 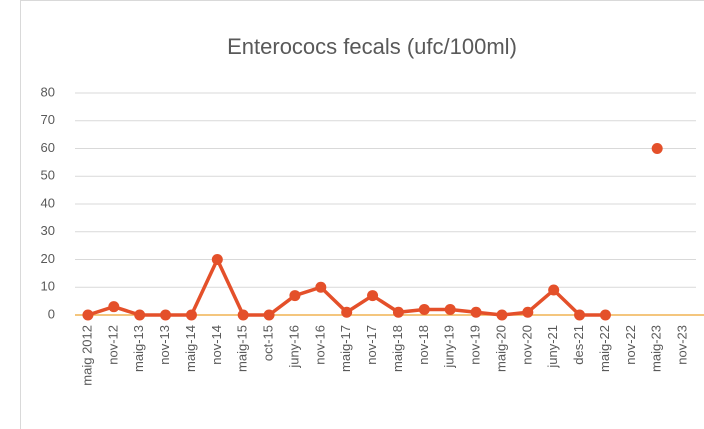 What do you see at coordinates (48, 147) in the screenshot?
I see `y-tick-label: 60` at bounding box center [48, 147].